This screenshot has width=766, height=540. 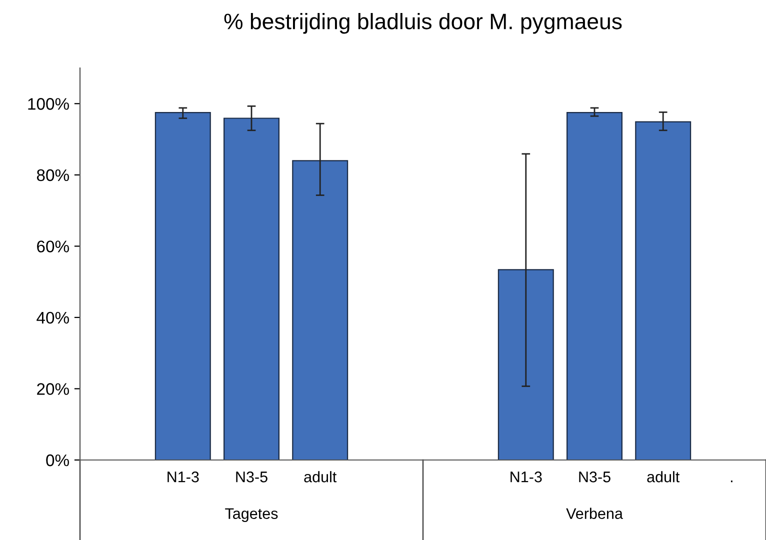 What do you see at coordinates (57, 460) in the screenshot?
I see `y-tick-label: 0%` at bounding box center [57, 460].